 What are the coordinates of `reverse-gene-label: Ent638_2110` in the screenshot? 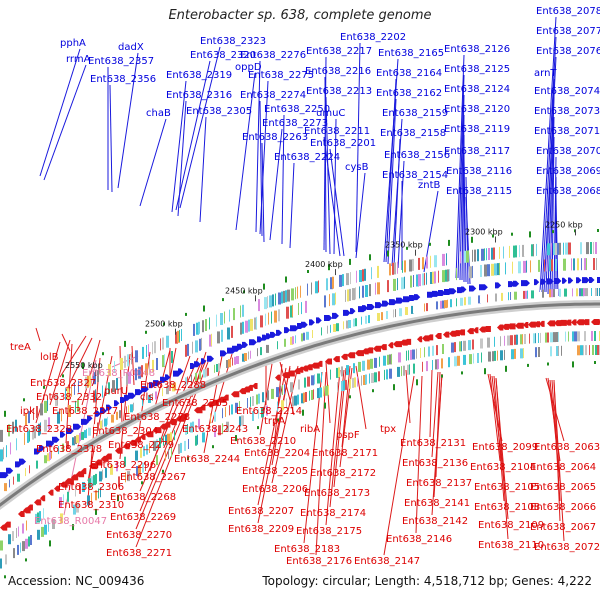 It's located at (511, 545).